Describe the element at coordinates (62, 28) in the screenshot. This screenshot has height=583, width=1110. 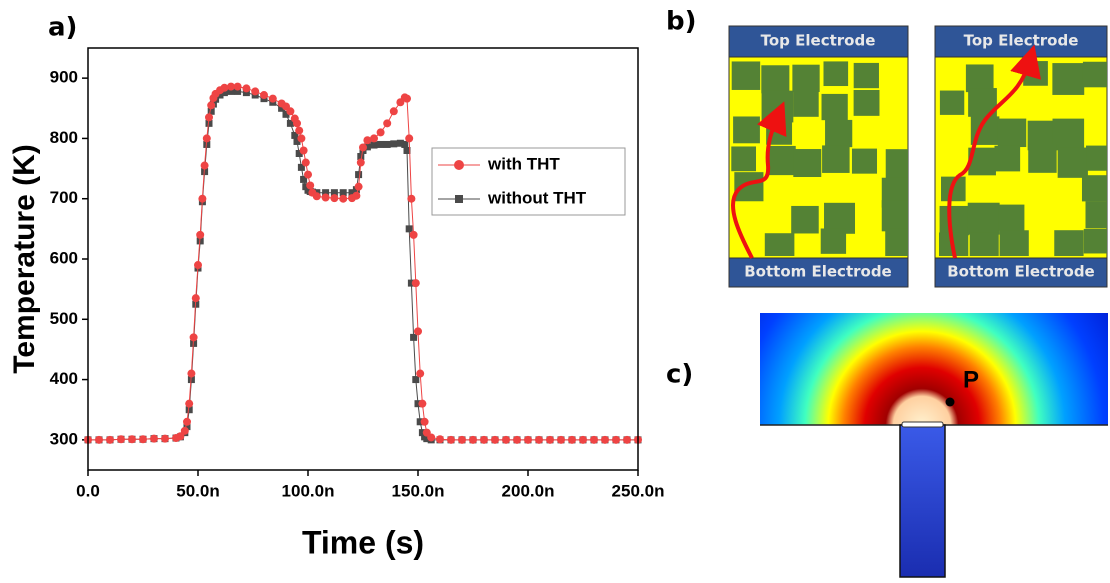
I see `panel-label: a)` at that location.